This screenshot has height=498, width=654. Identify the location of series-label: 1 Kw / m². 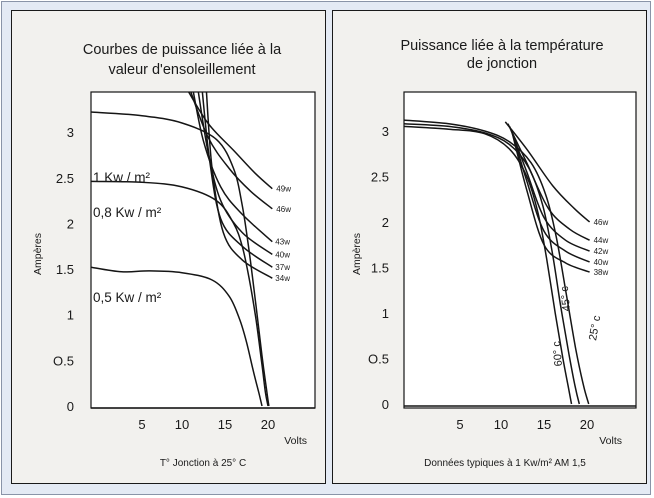
(122, 177).